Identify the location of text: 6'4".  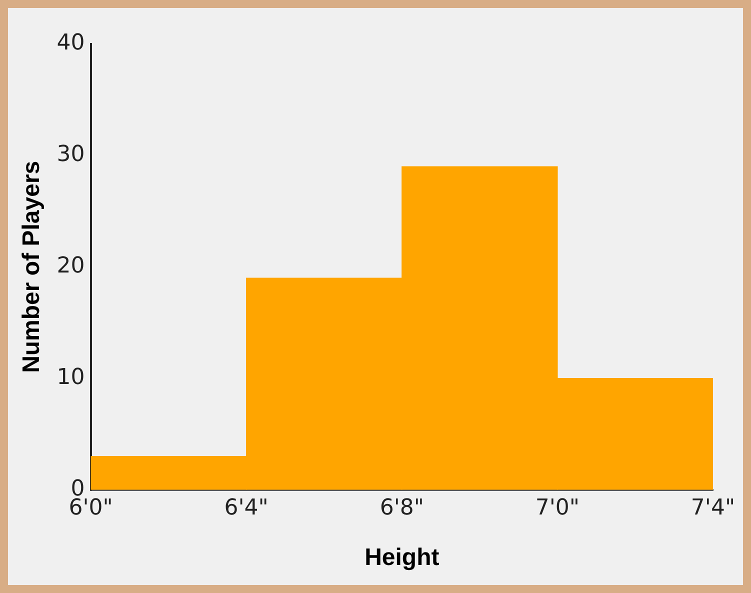
(246, 508).